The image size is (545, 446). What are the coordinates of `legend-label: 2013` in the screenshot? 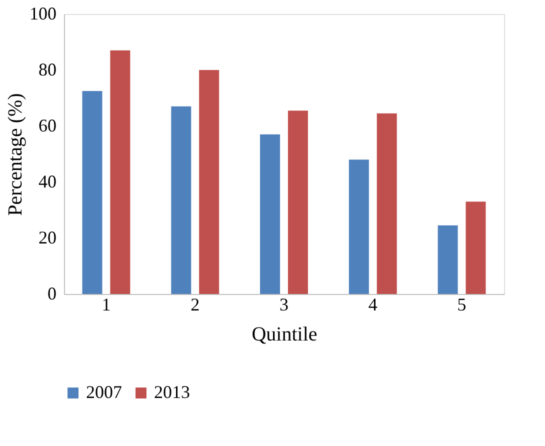 It's located at (172, 392).